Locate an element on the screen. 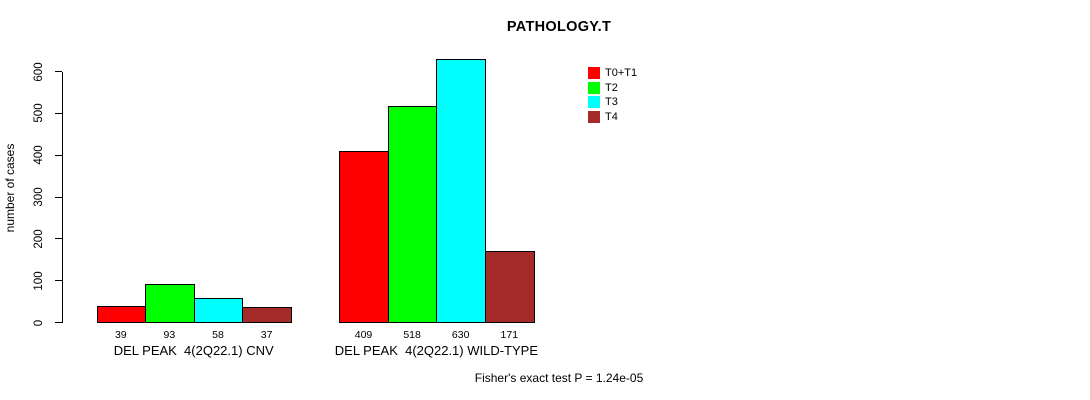 The image size is (1090, 400). bar-value-label: 171 is located at coordinates (509, 334).